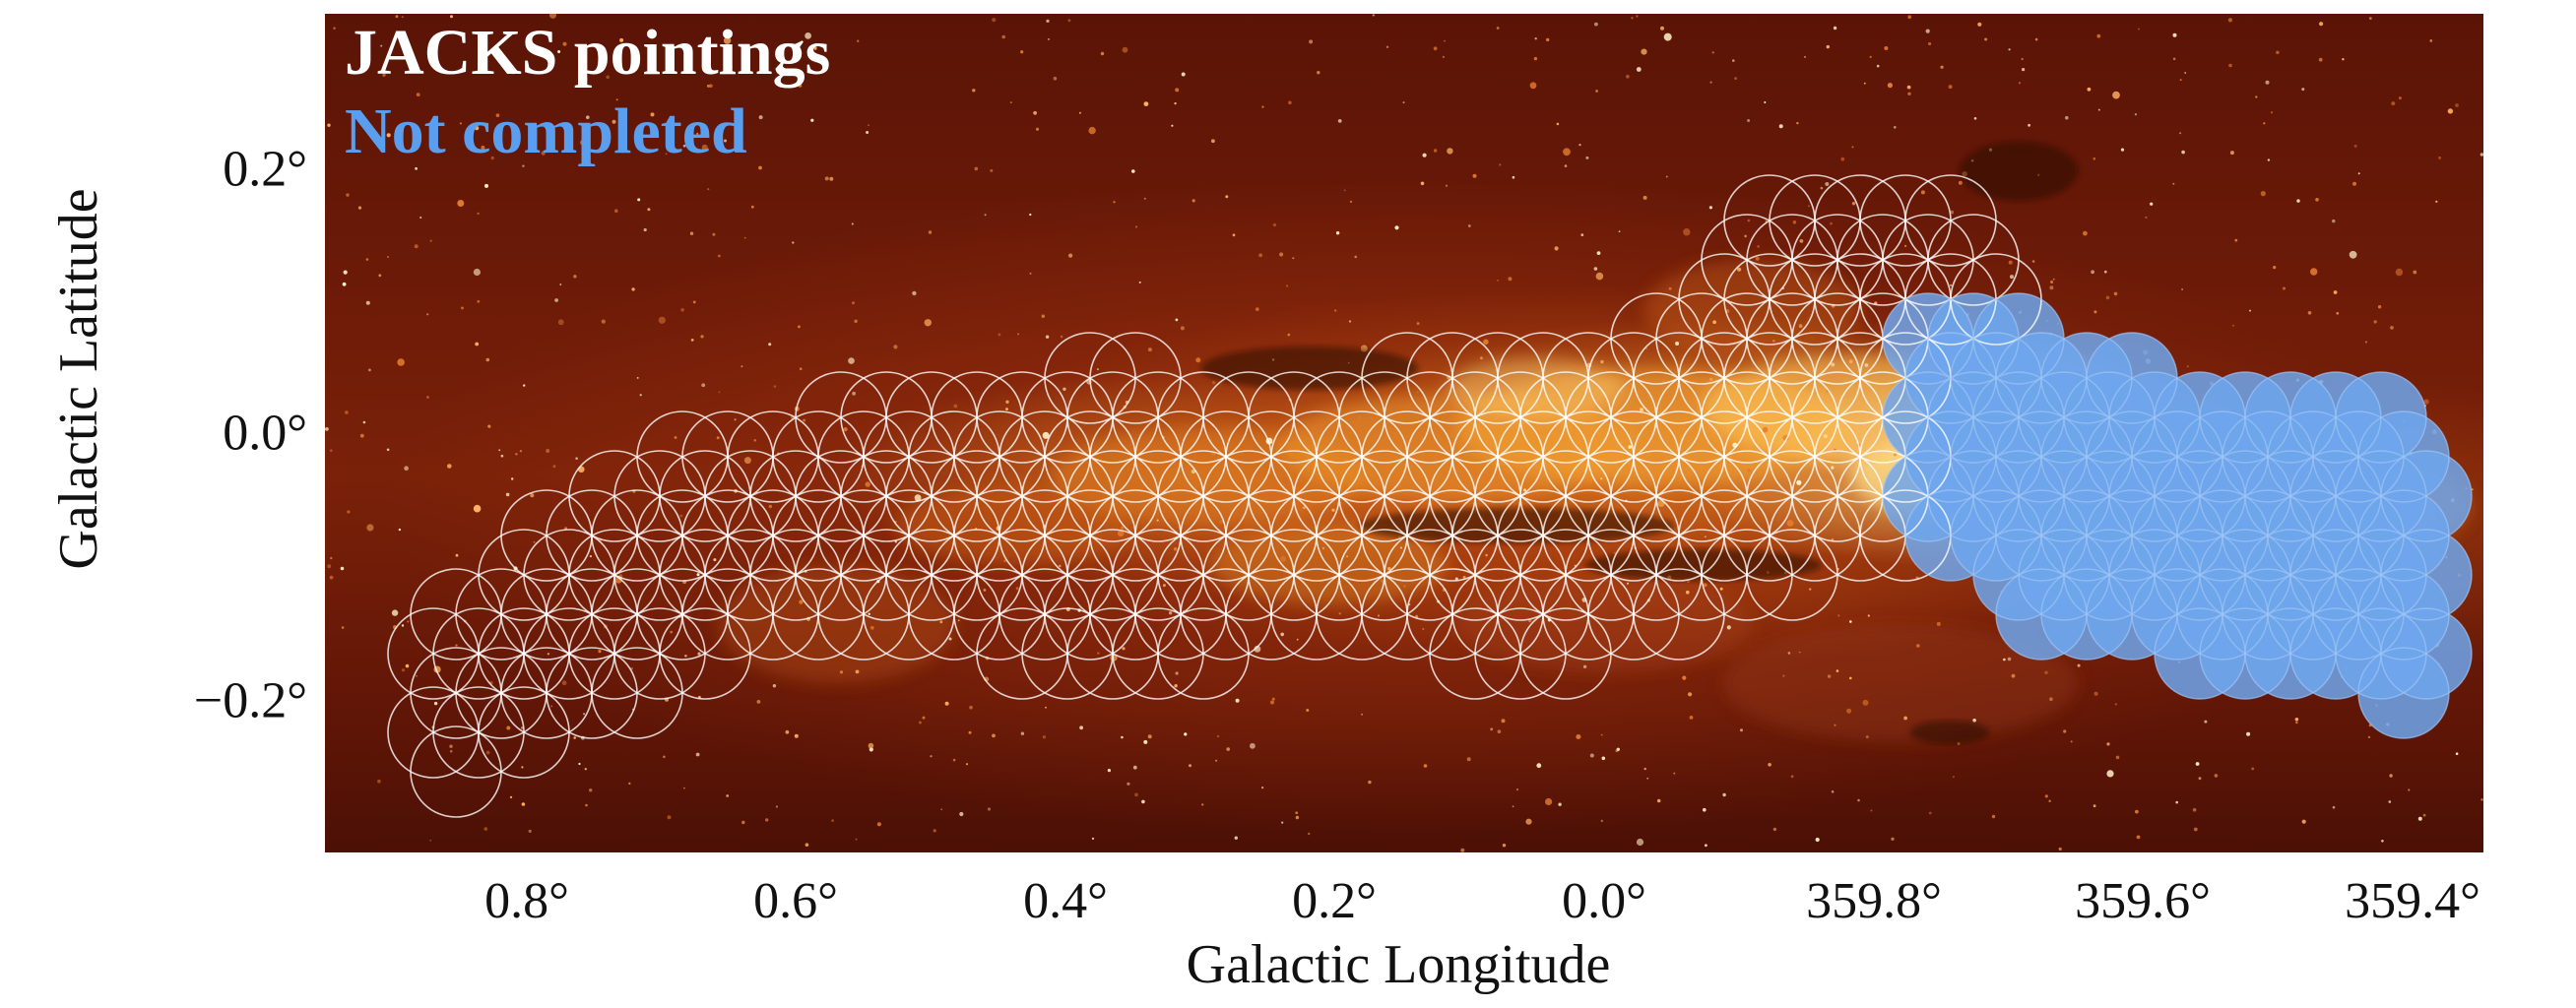 The height and width of the screenshot is (1008, 2576). Describe the element at coordinates (1604, 901) in the screenshot. I see `x-tick-label: 0.0°` at that location.